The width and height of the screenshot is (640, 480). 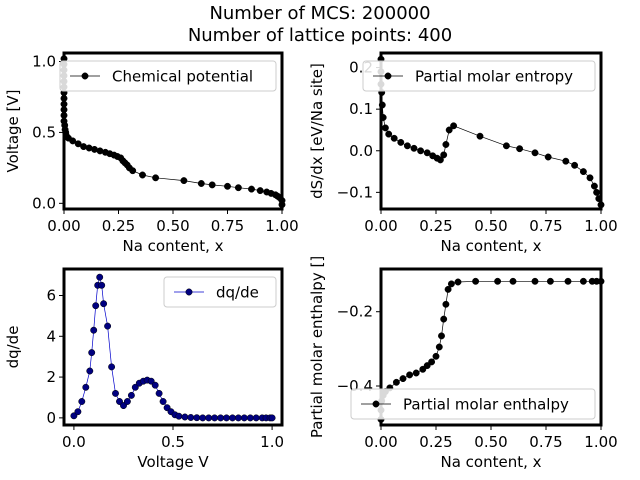 I want to click on x-tick-label: 0.5, so click(x=173, y=442).